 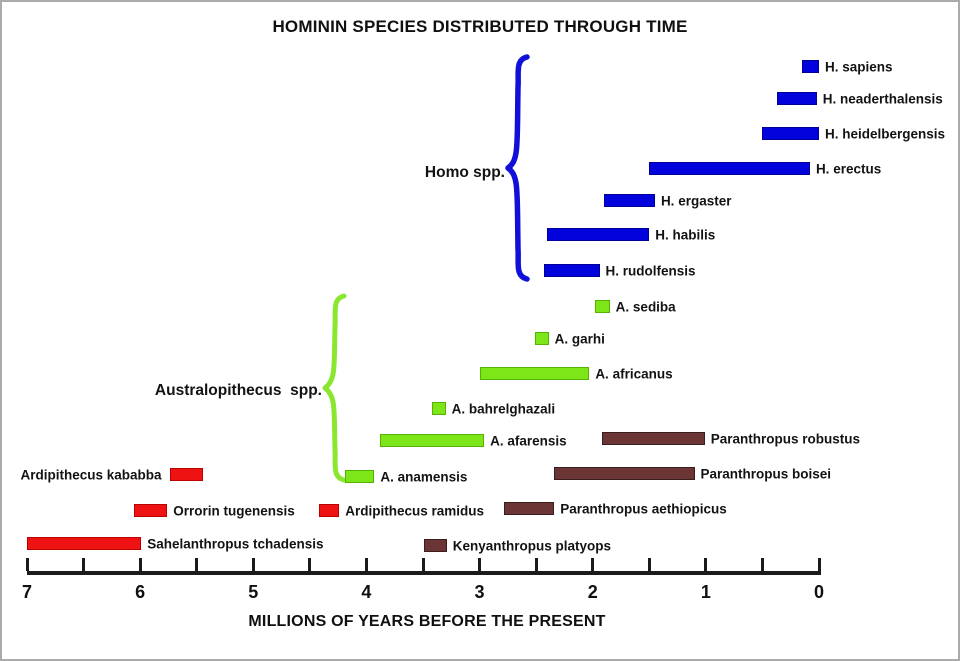 What do you see at coordinates (785, 439) in the screenshot?
I see `species-label-paranthropus-robustus: Paranthropus robustus` at bounding box center [785, 439].